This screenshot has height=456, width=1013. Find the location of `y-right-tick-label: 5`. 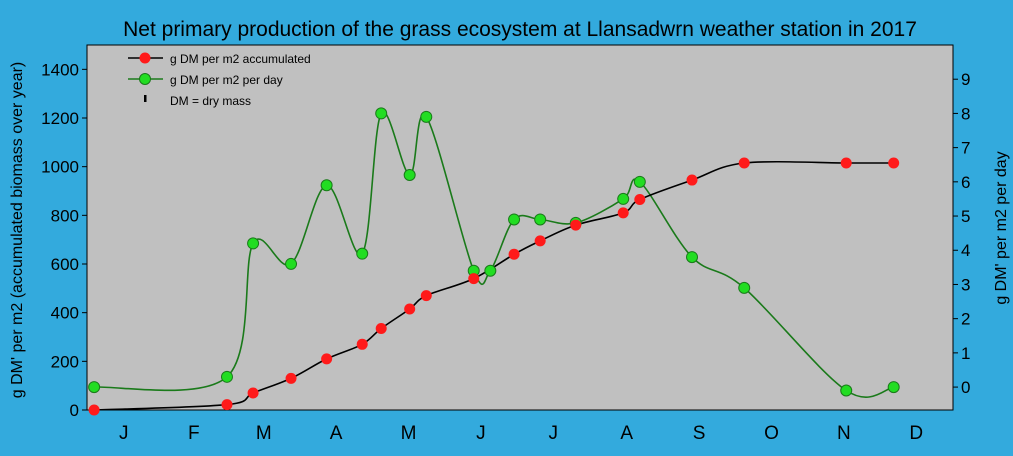

y-right-tick-label: 5 is located at coordinates (965, 216).